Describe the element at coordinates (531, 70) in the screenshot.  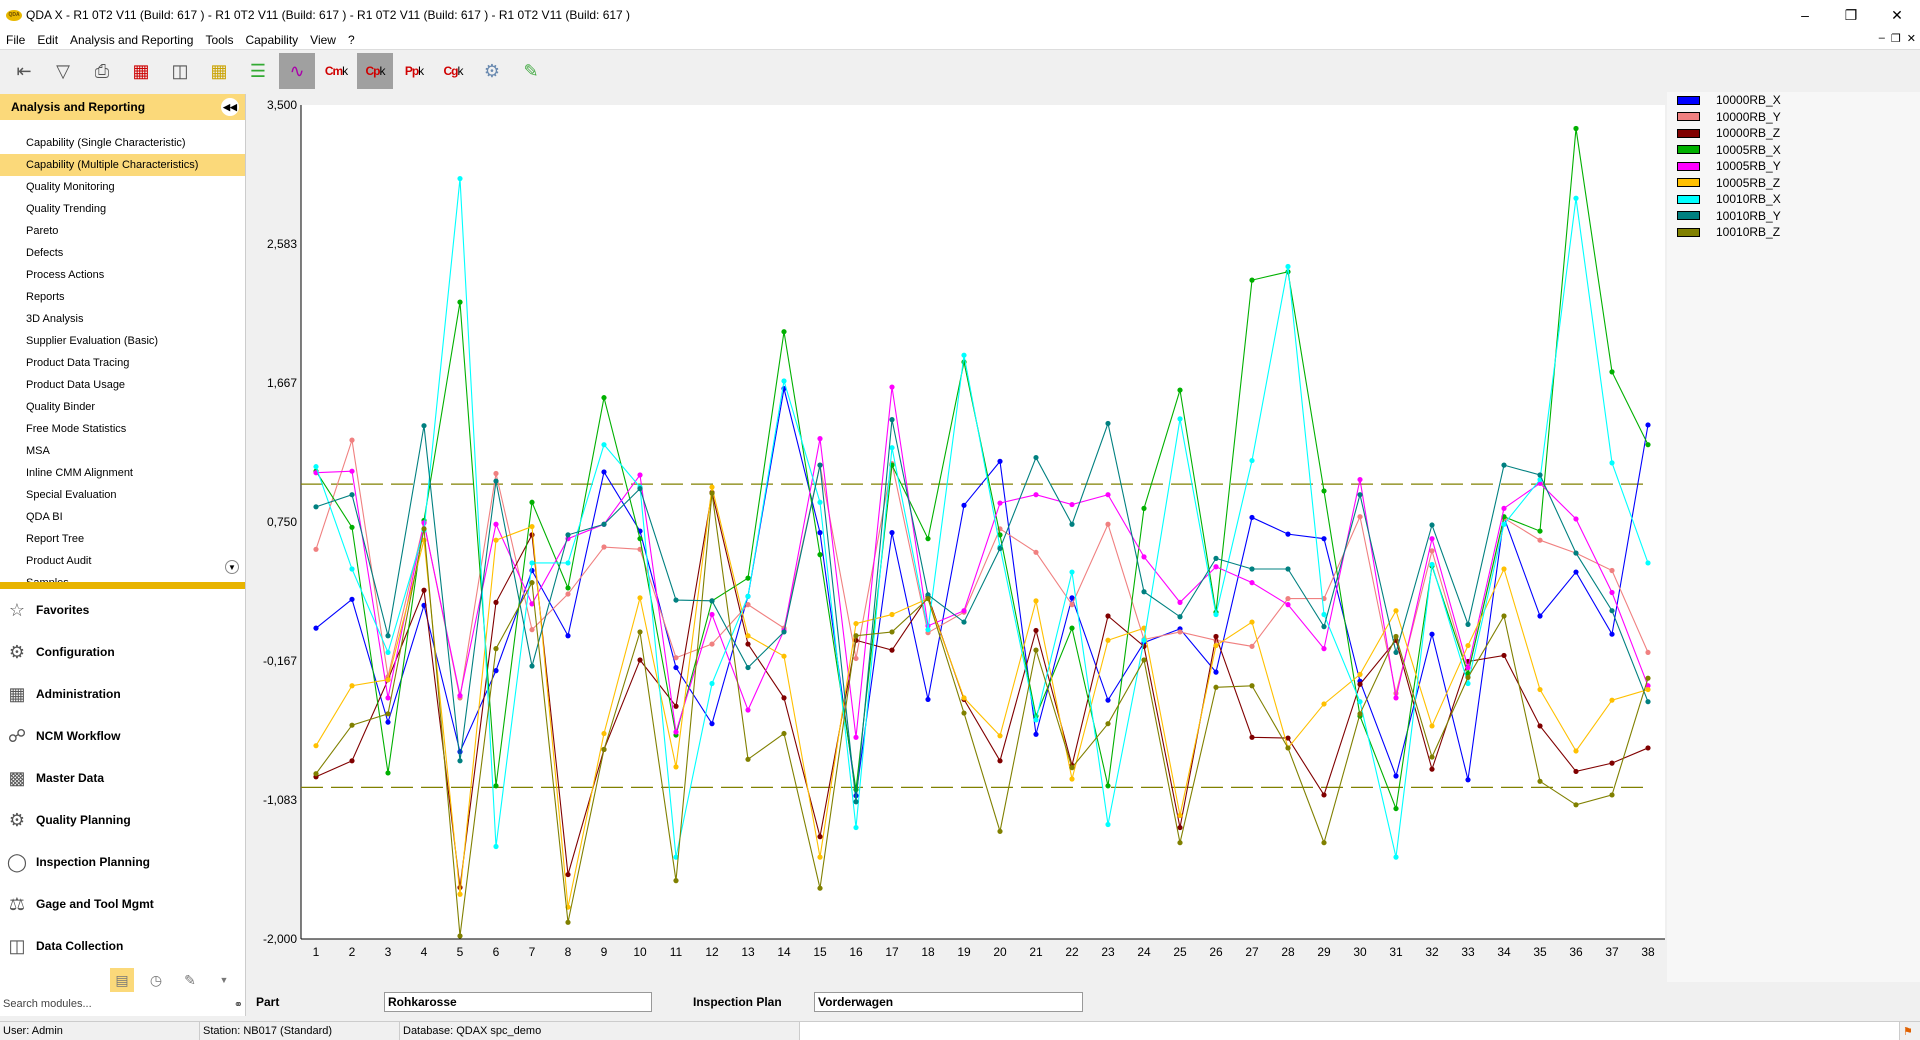
I see `notepad-edit-icon: ✎` at that location.